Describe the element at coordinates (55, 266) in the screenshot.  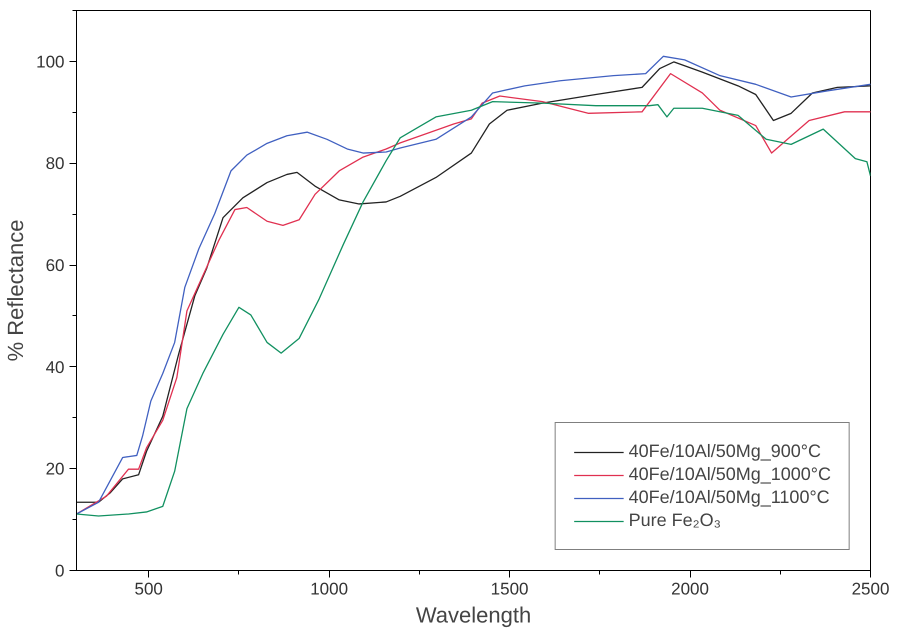
I see `y-tick-label: 60` at that location.